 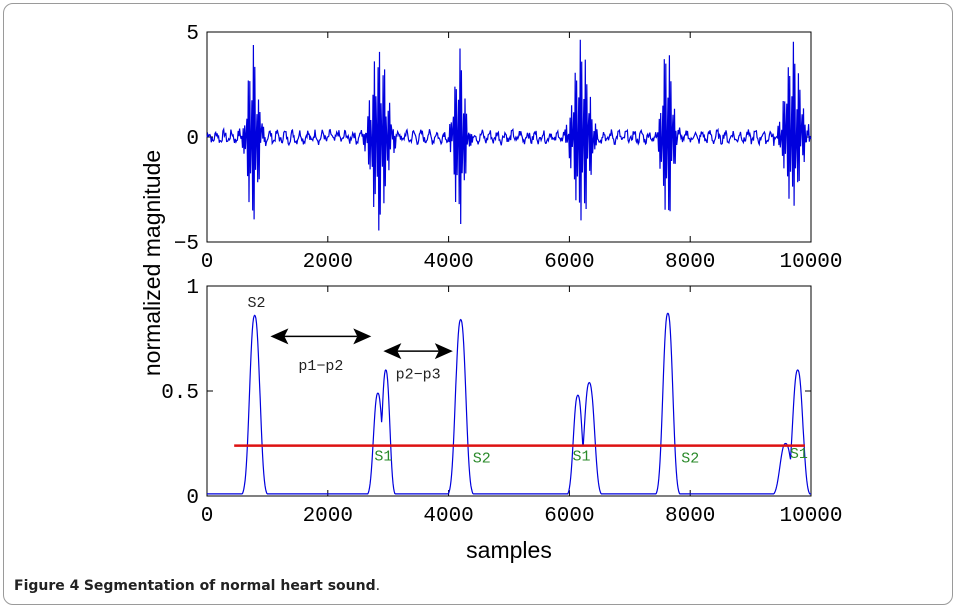 I want to click on bottom-xtick-label: 8000, so click(x=690, y=516).